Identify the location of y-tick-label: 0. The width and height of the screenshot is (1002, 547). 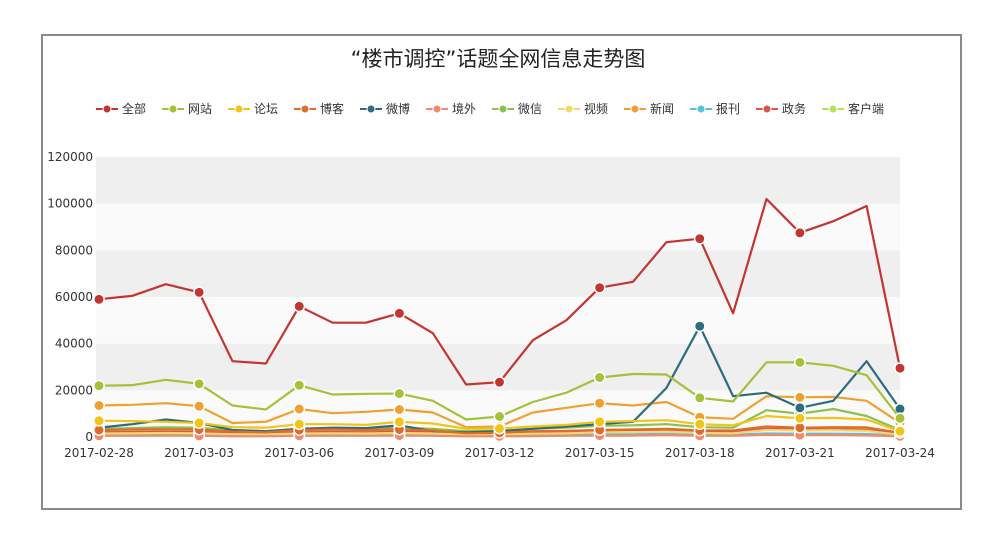
(89, 437).